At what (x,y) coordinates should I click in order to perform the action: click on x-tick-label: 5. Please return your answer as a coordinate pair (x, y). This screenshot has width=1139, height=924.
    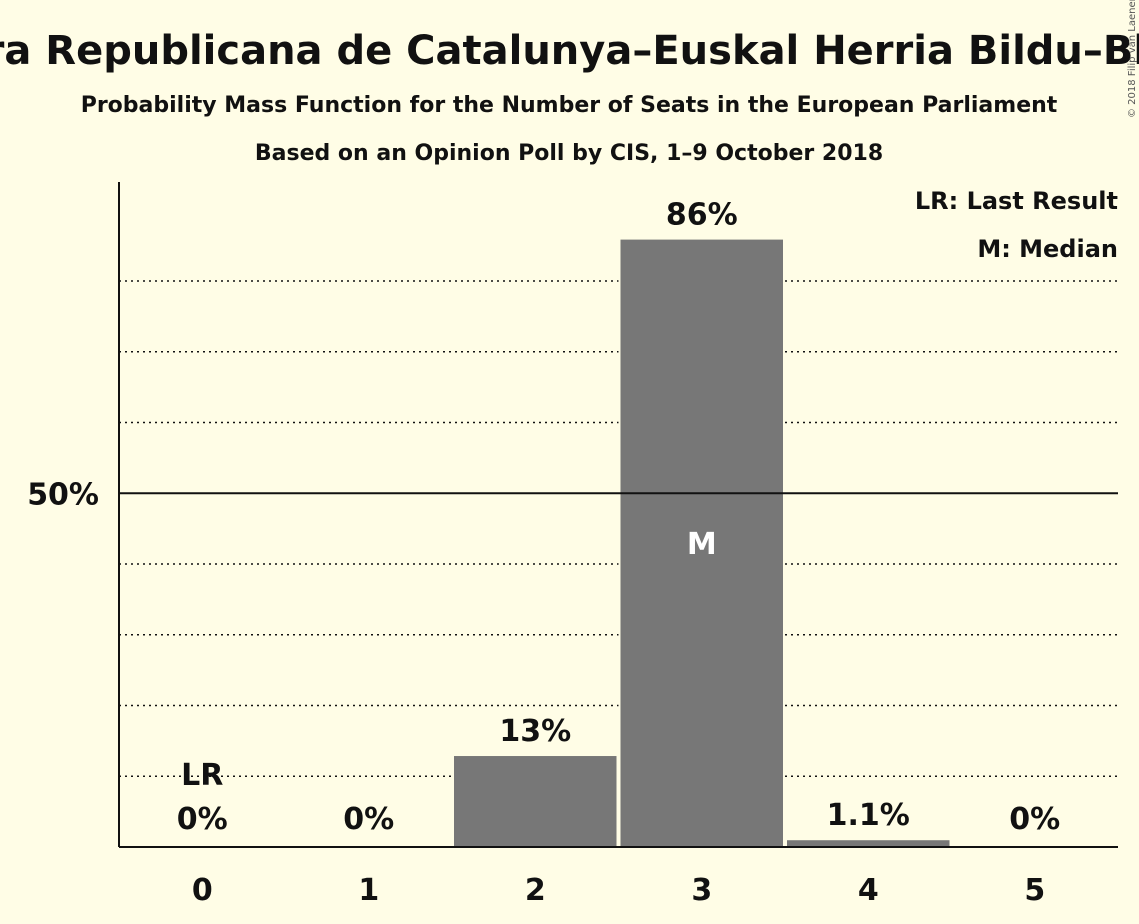
    Looking at the image, I should click on (1034, 890).